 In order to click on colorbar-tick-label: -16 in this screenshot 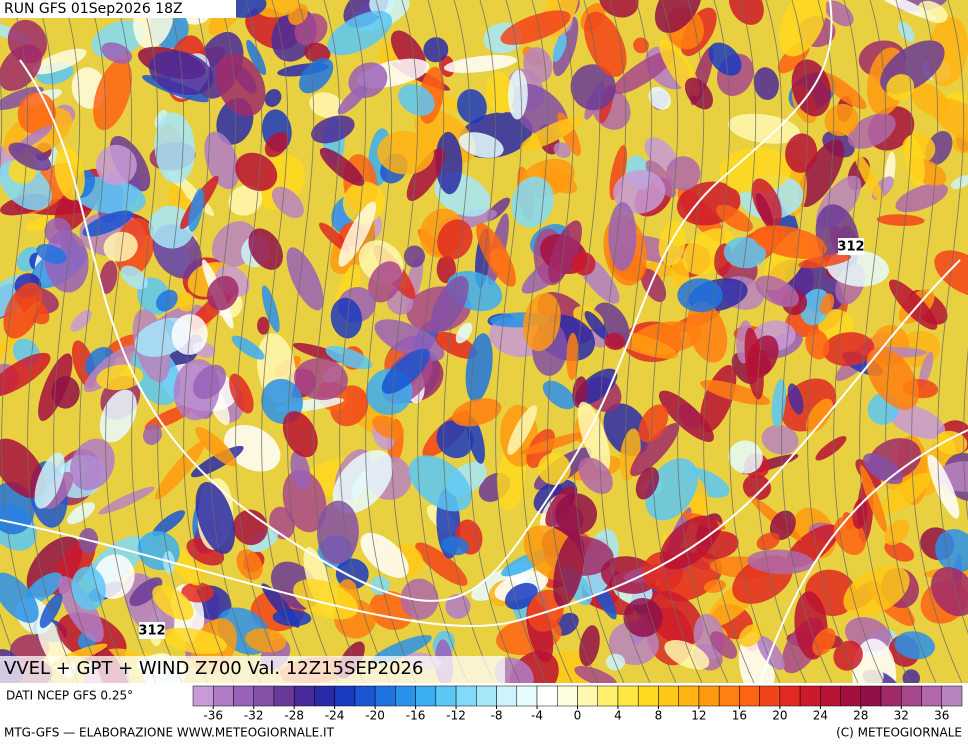, I will do `click(416, 716)`.